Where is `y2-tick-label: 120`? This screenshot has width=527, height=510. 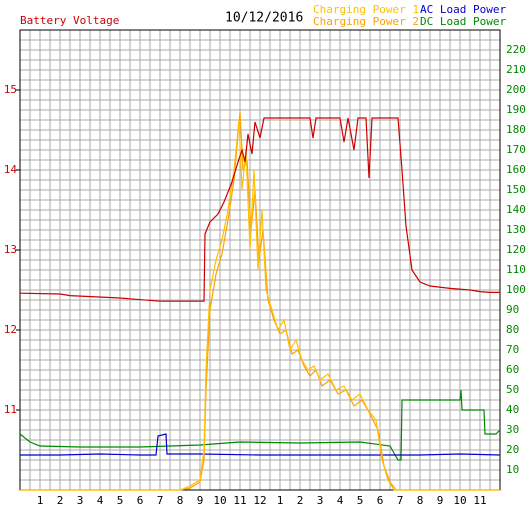
y2-tick-label: 120 is located at coordinates (516, 249).